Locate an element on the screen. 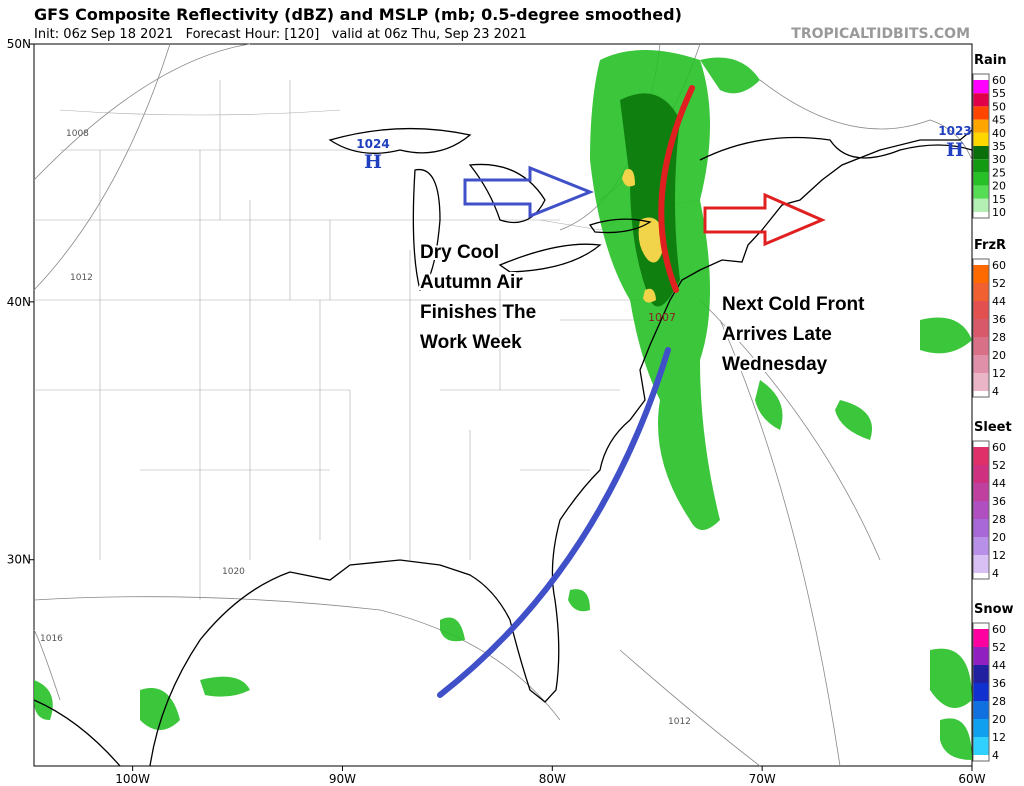  cold-front is located at coordinates (554, 522).